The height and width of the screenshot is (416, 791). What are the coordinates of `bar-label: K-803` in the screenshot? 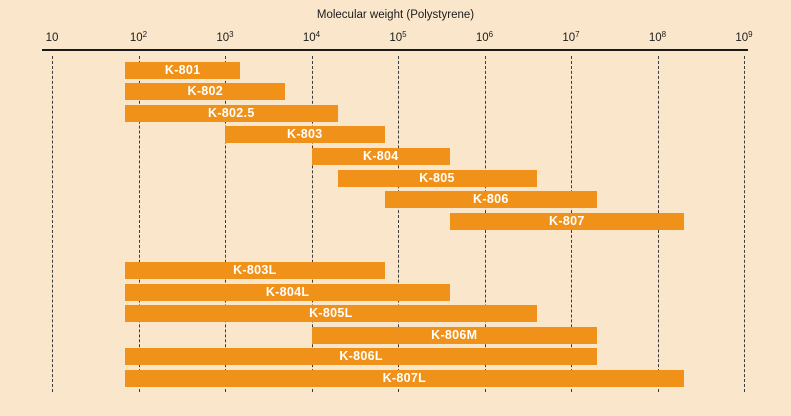 It's located at (305, 134).